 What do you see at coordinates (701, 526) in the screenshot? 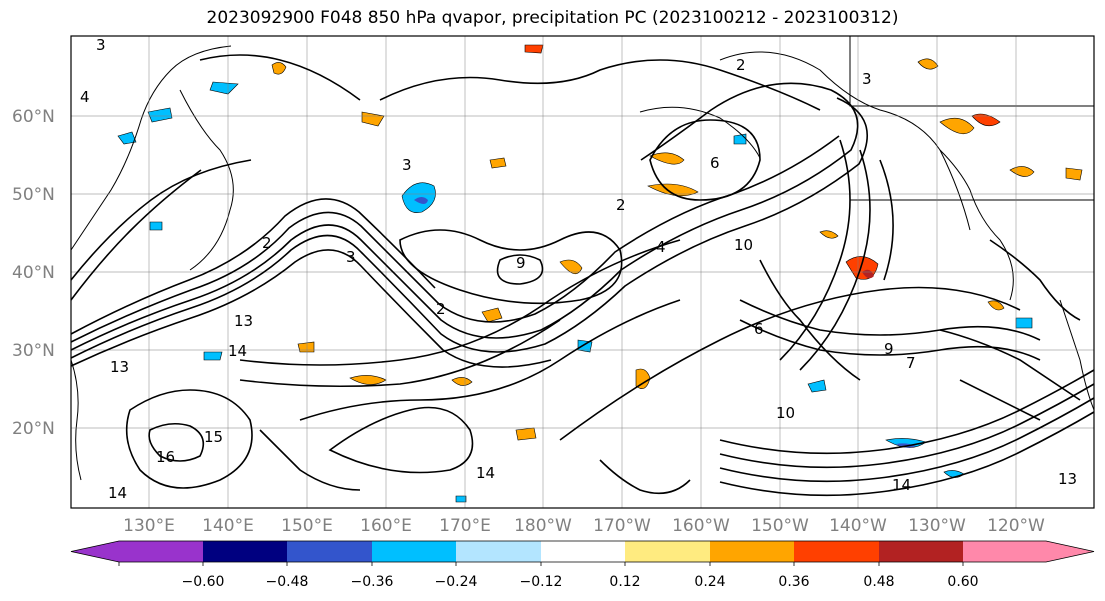
I see `lon-label: 160°W` at bounding box center [701, 526].